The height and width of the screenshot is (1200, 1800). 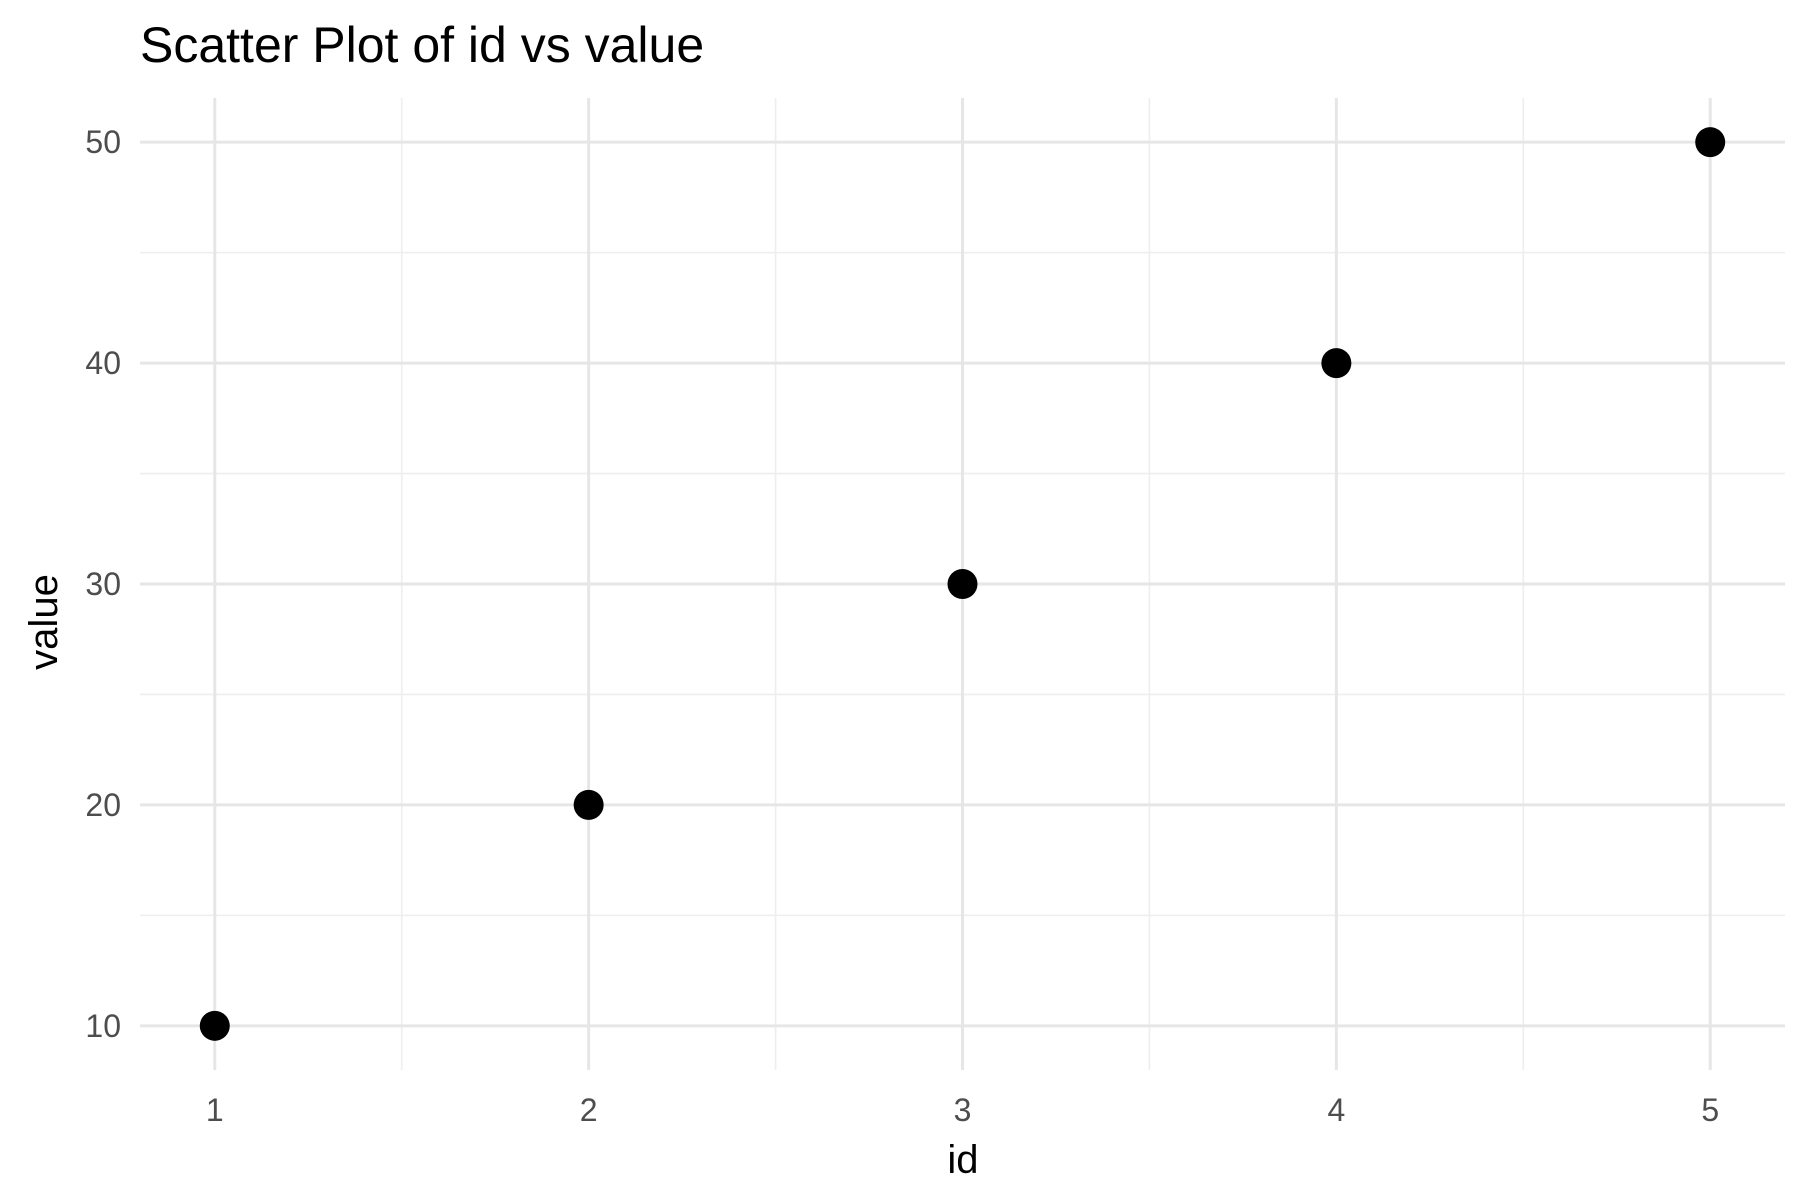 What do you see at coordinates (589, 1110) in the screenshot?
I see `x-tick-label: 2` at bounding box center [589, 1110].